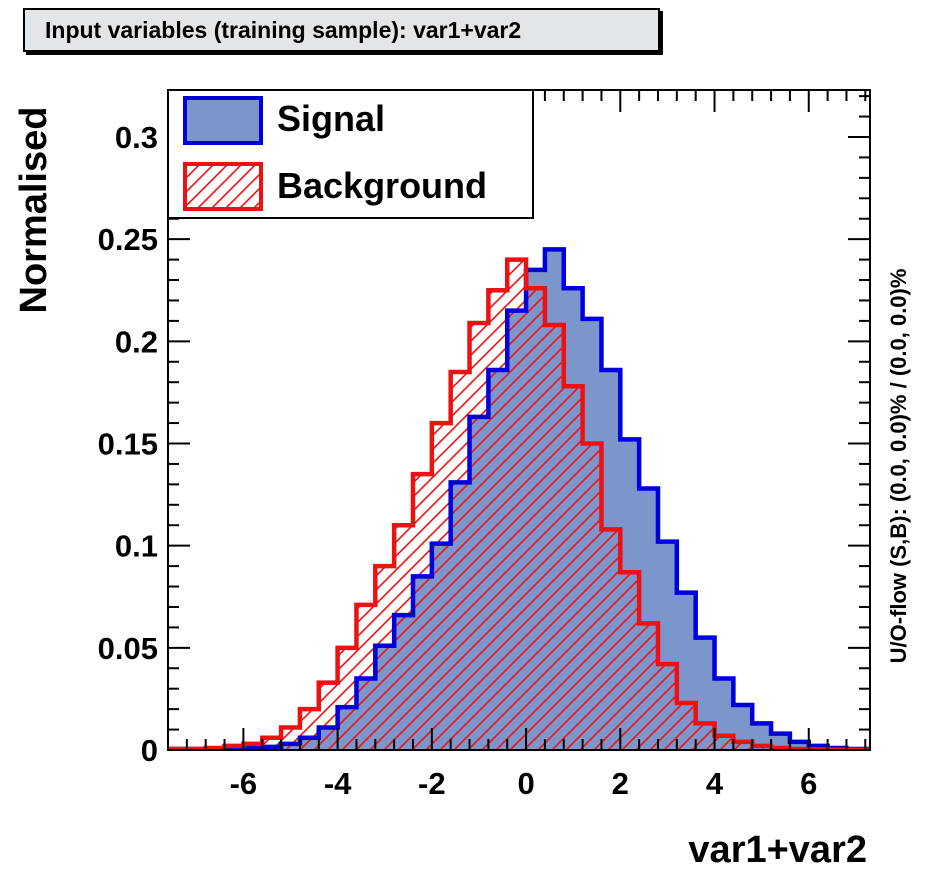 The image size is (930, 874). What do you see at coordinates (777, 850) in the screenshot?
I see `x-axis-title: var1+var2` at bounding box center [777, 850].